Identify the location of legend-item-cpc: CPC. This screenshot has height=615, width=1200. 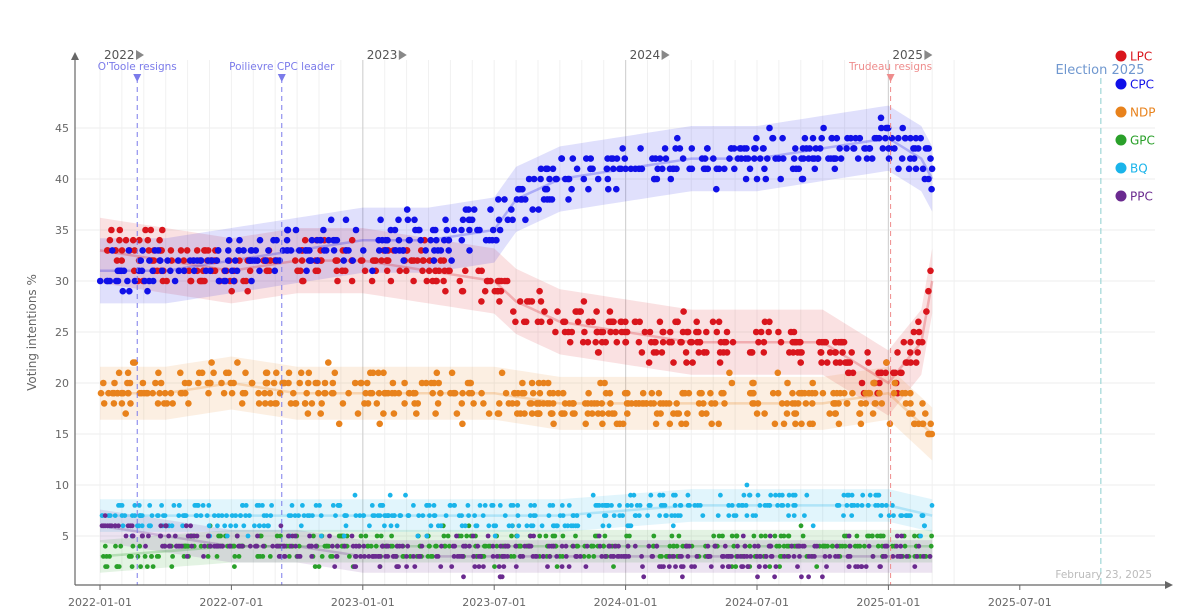
(1135, 85).